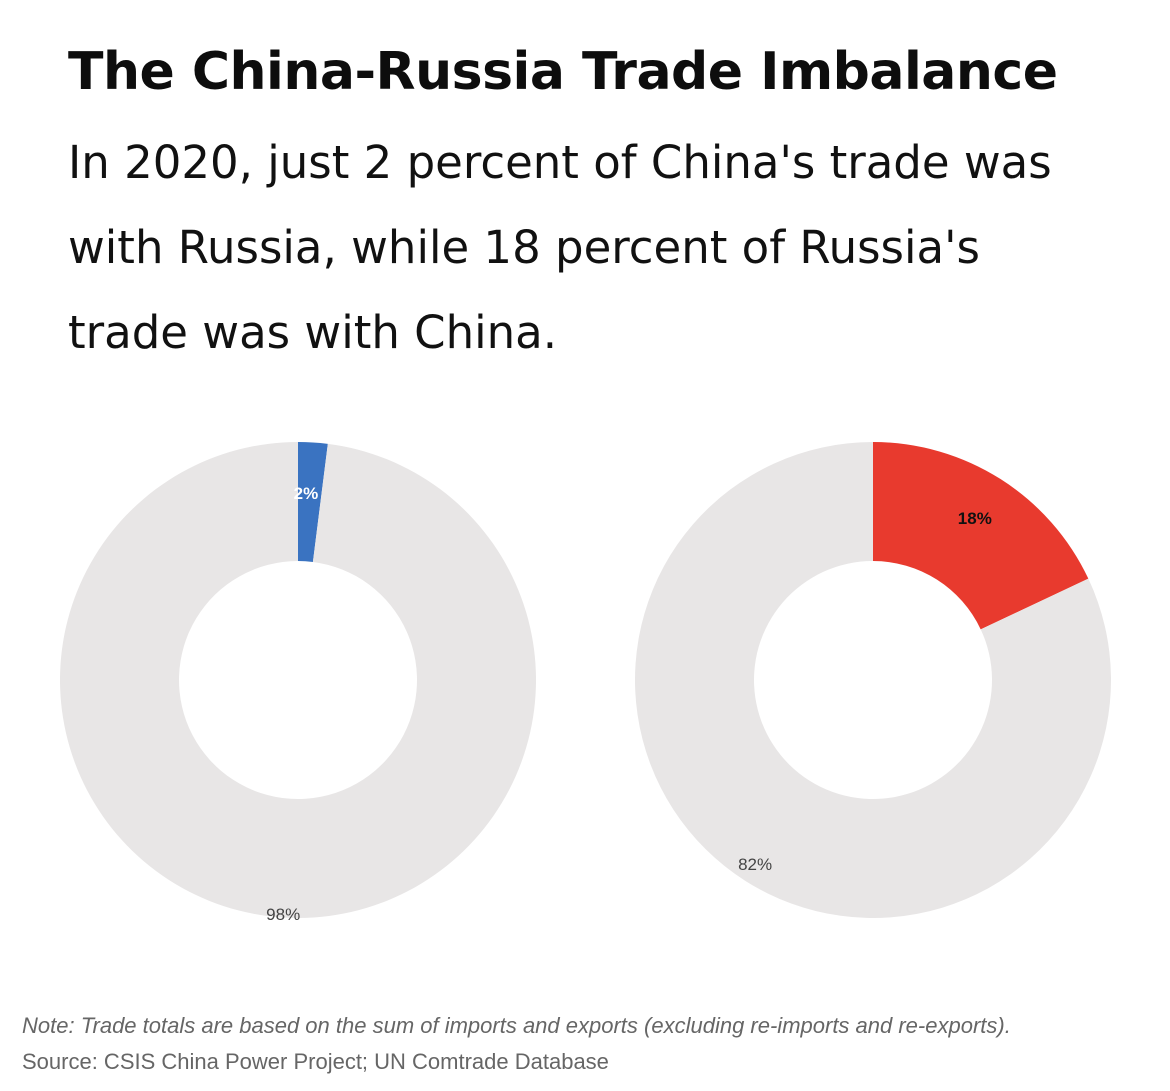  What do you see at coordinates (755, 864) in the screenshot?
I see `russia-slice-label-remainder: 82%` at bounding box center [755, 864].